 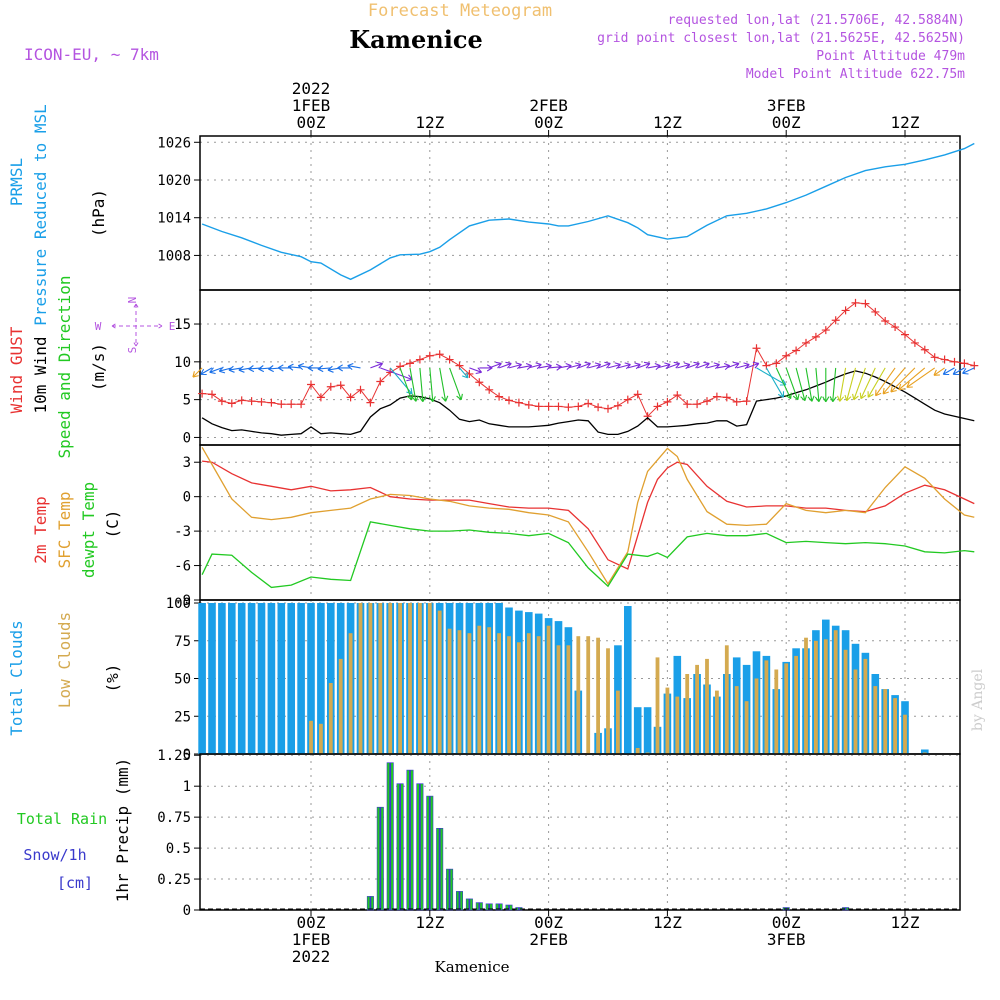 What do you see at coordinates (40, 215) in the screenshot?
I see `pressure-label-2: Pressure Reduced to MSL` at bounding box center [40, 215].